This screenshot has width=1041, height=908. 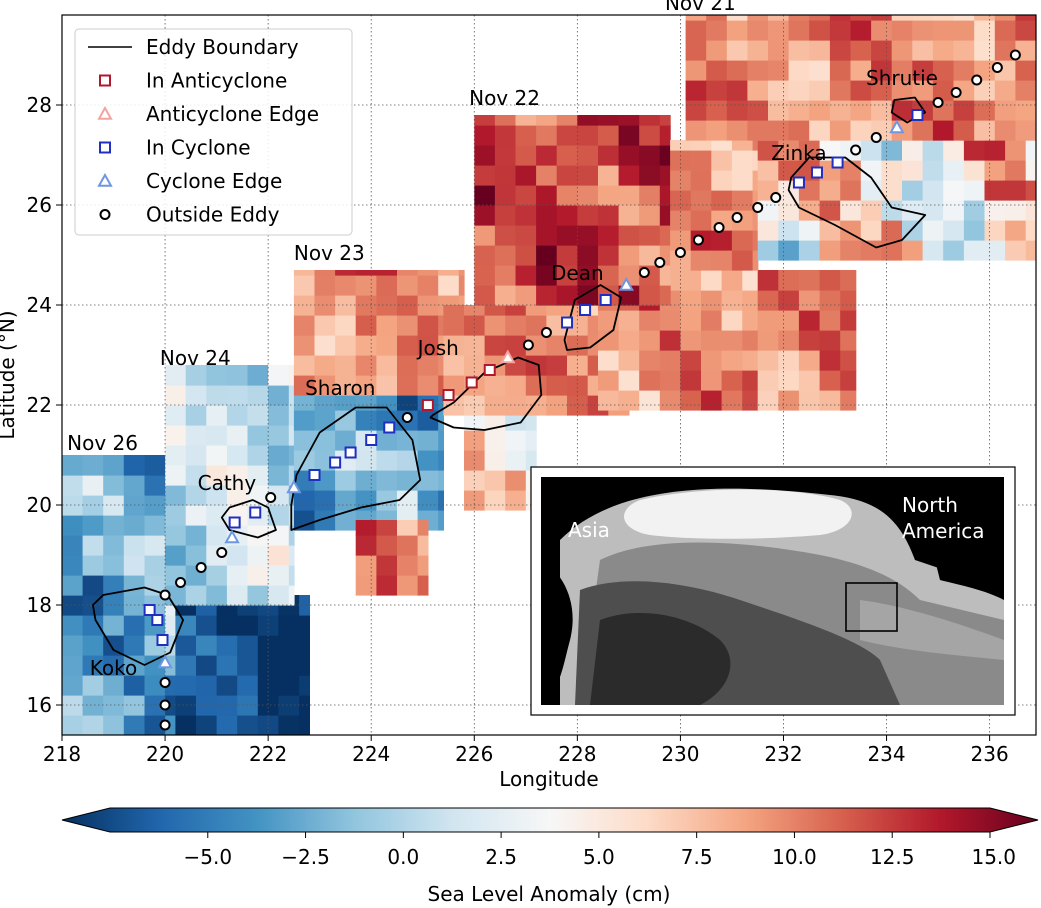 What do you see at coordinates (403, 857) in the screenshot?
I see `colorbar-tick-label: 0.0` at bounding box center [403, 857].